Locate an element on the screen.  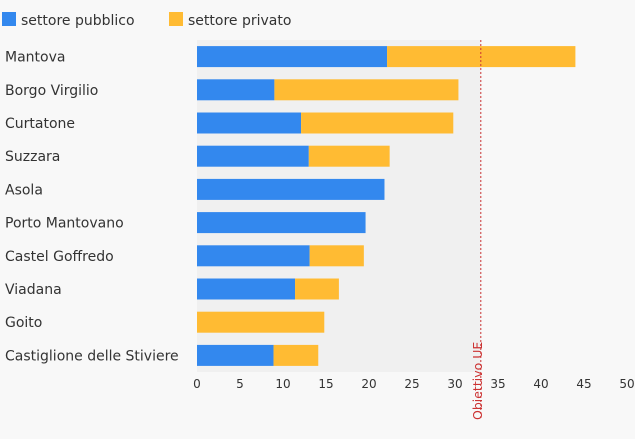
category-label-6: Castel Goffredo is located at coordinates (59, 257).